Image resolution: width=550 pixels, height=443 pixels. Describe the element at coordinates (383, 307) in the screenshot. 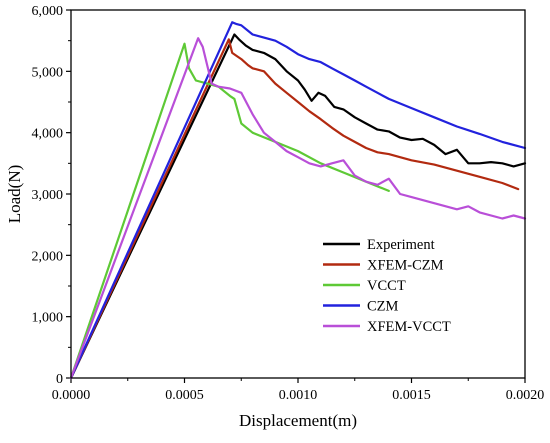

I see `legend-label: CZM` at that location.